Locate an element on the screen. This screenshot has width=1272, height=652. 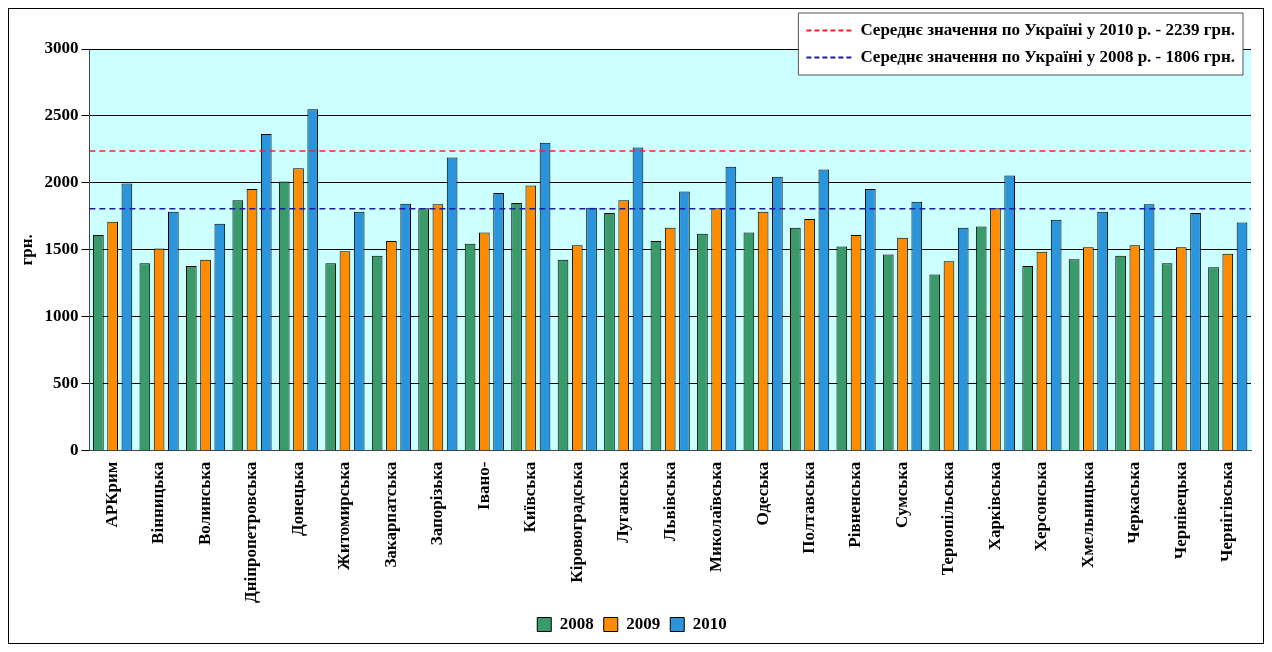
x-tick-label: Херсонська is located at coordinates (1041, 506).